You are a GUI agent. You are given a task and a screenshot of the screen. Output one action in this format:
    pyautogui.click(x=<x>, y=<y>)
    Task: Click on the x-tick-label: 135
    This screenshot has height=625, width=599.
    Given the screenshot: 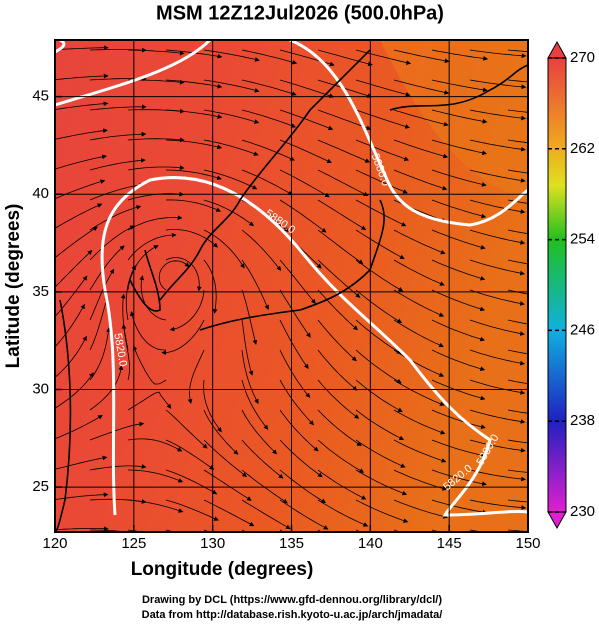 What is the action you would take?
    pyautogui.click(x=291, y=543)
    